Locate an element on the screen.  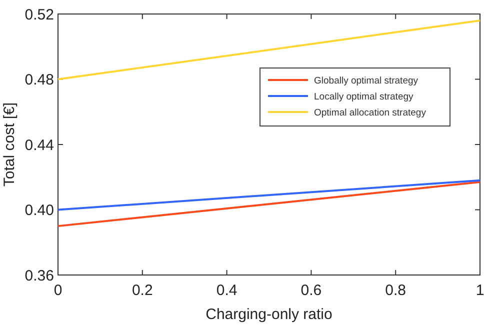
y-tick-label: 0.40 is located at coordinates (39, 210).